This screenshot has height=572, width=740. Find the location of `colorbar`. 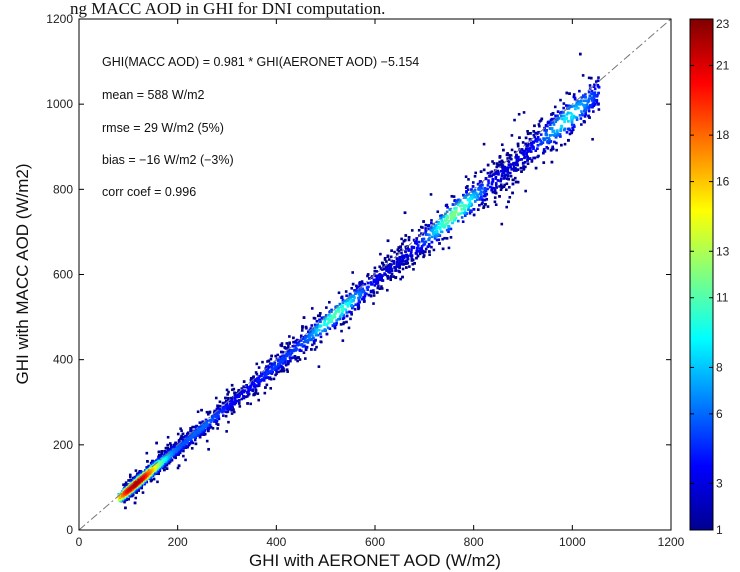

colorbar is located at coordinates (701, 274).